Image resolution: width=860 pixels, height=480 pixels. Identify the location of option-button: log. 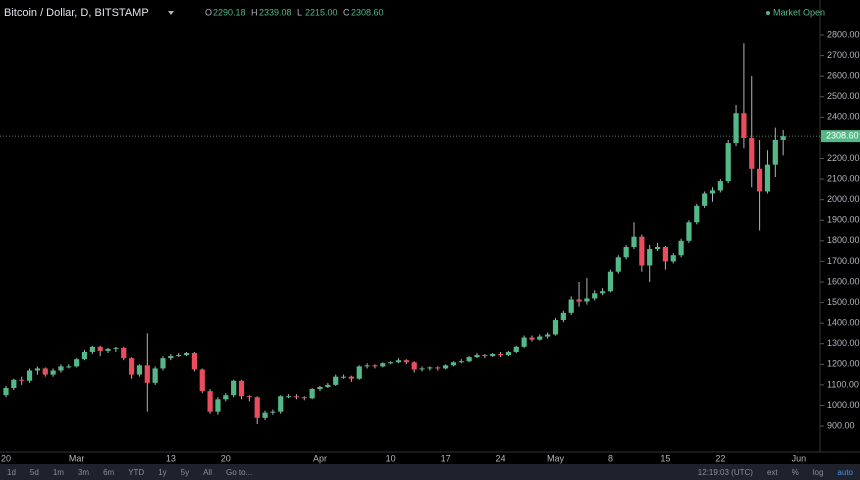
(818, 472).